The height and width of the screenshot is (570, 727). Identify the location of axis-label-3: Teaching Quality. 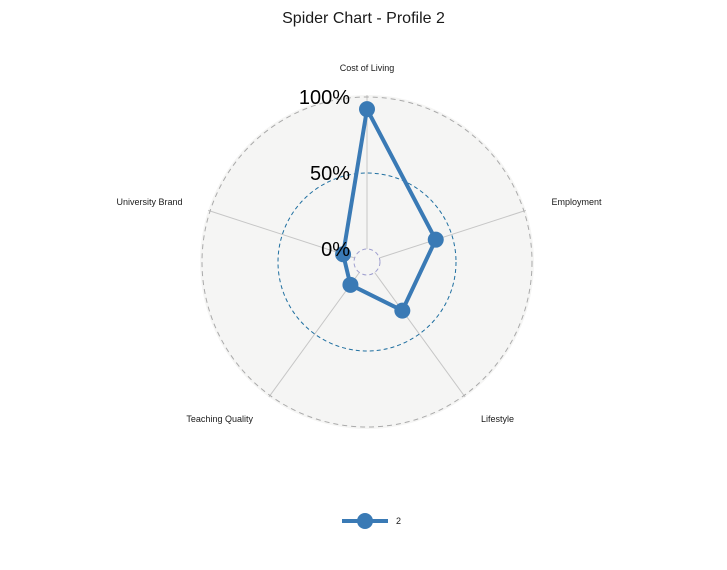
(219, 419).